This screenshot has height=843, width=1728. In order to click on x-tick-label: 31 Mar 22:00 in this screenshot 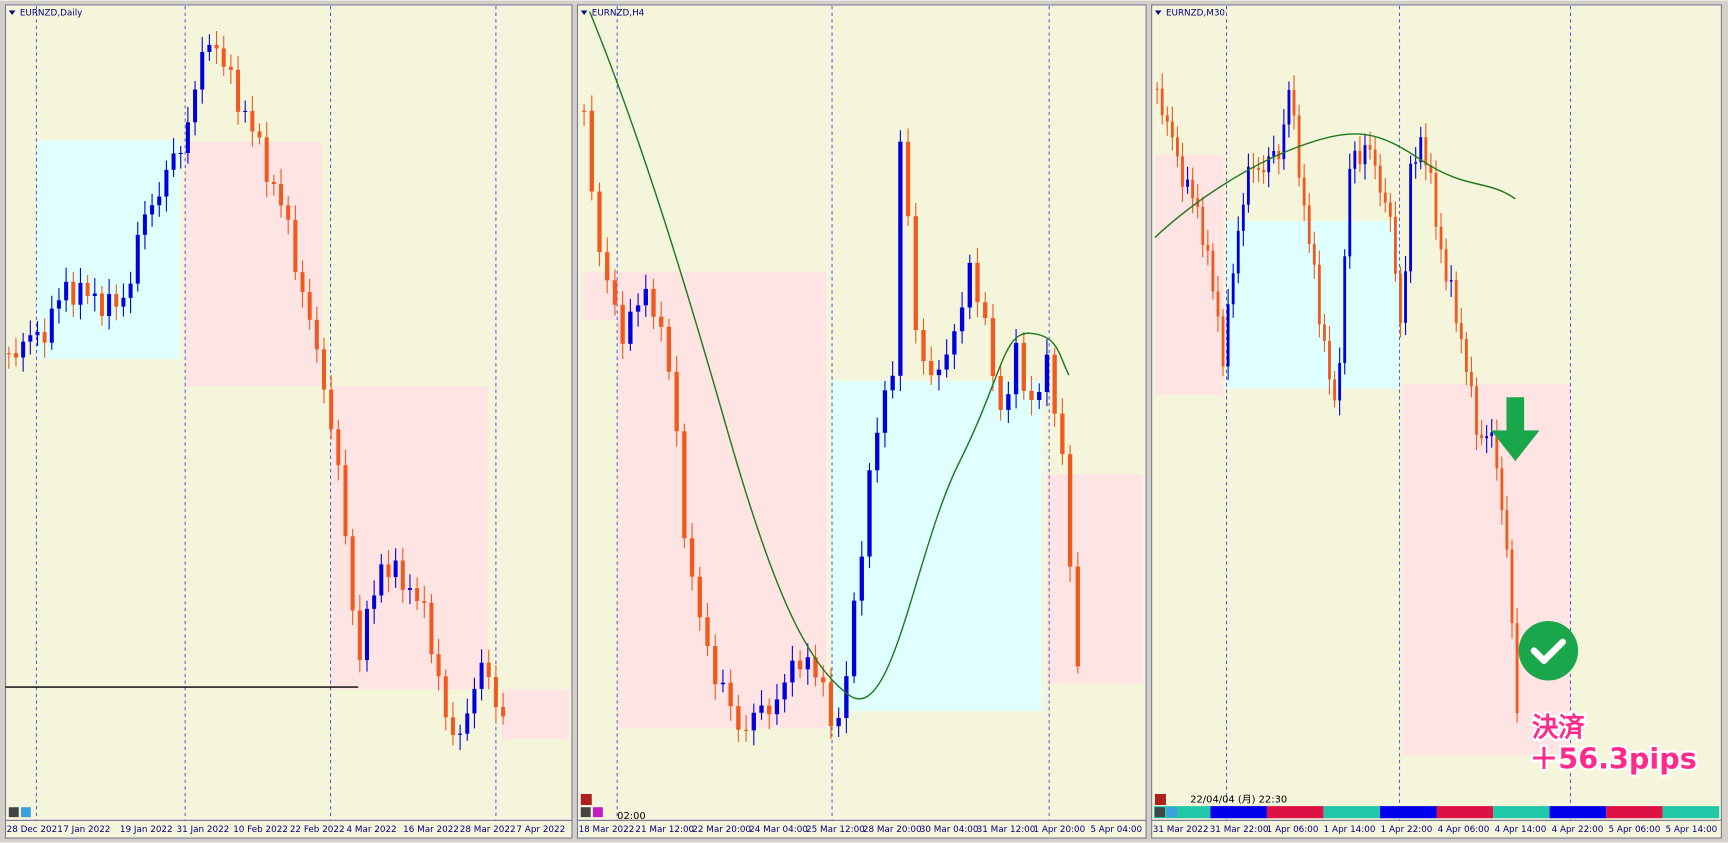, I will do `click(1239, 830)`.